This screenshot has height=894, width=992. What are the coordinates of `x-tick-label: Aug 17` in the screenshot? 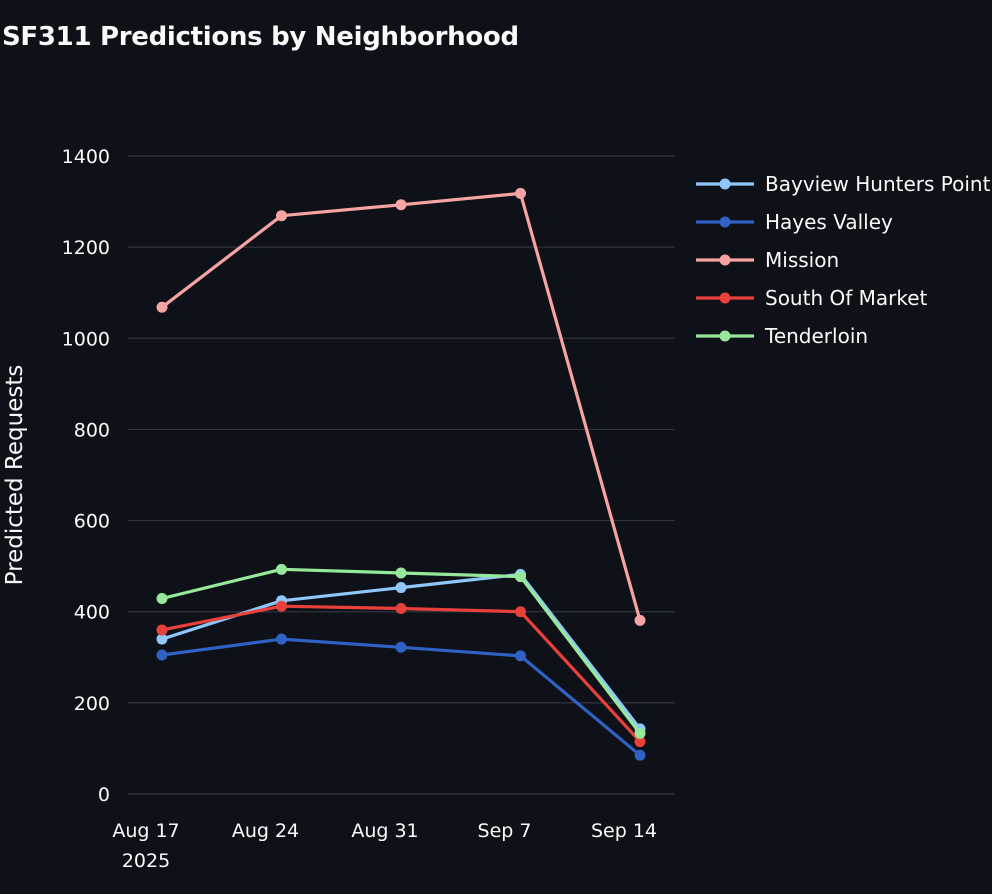 It's located at (145, 831).